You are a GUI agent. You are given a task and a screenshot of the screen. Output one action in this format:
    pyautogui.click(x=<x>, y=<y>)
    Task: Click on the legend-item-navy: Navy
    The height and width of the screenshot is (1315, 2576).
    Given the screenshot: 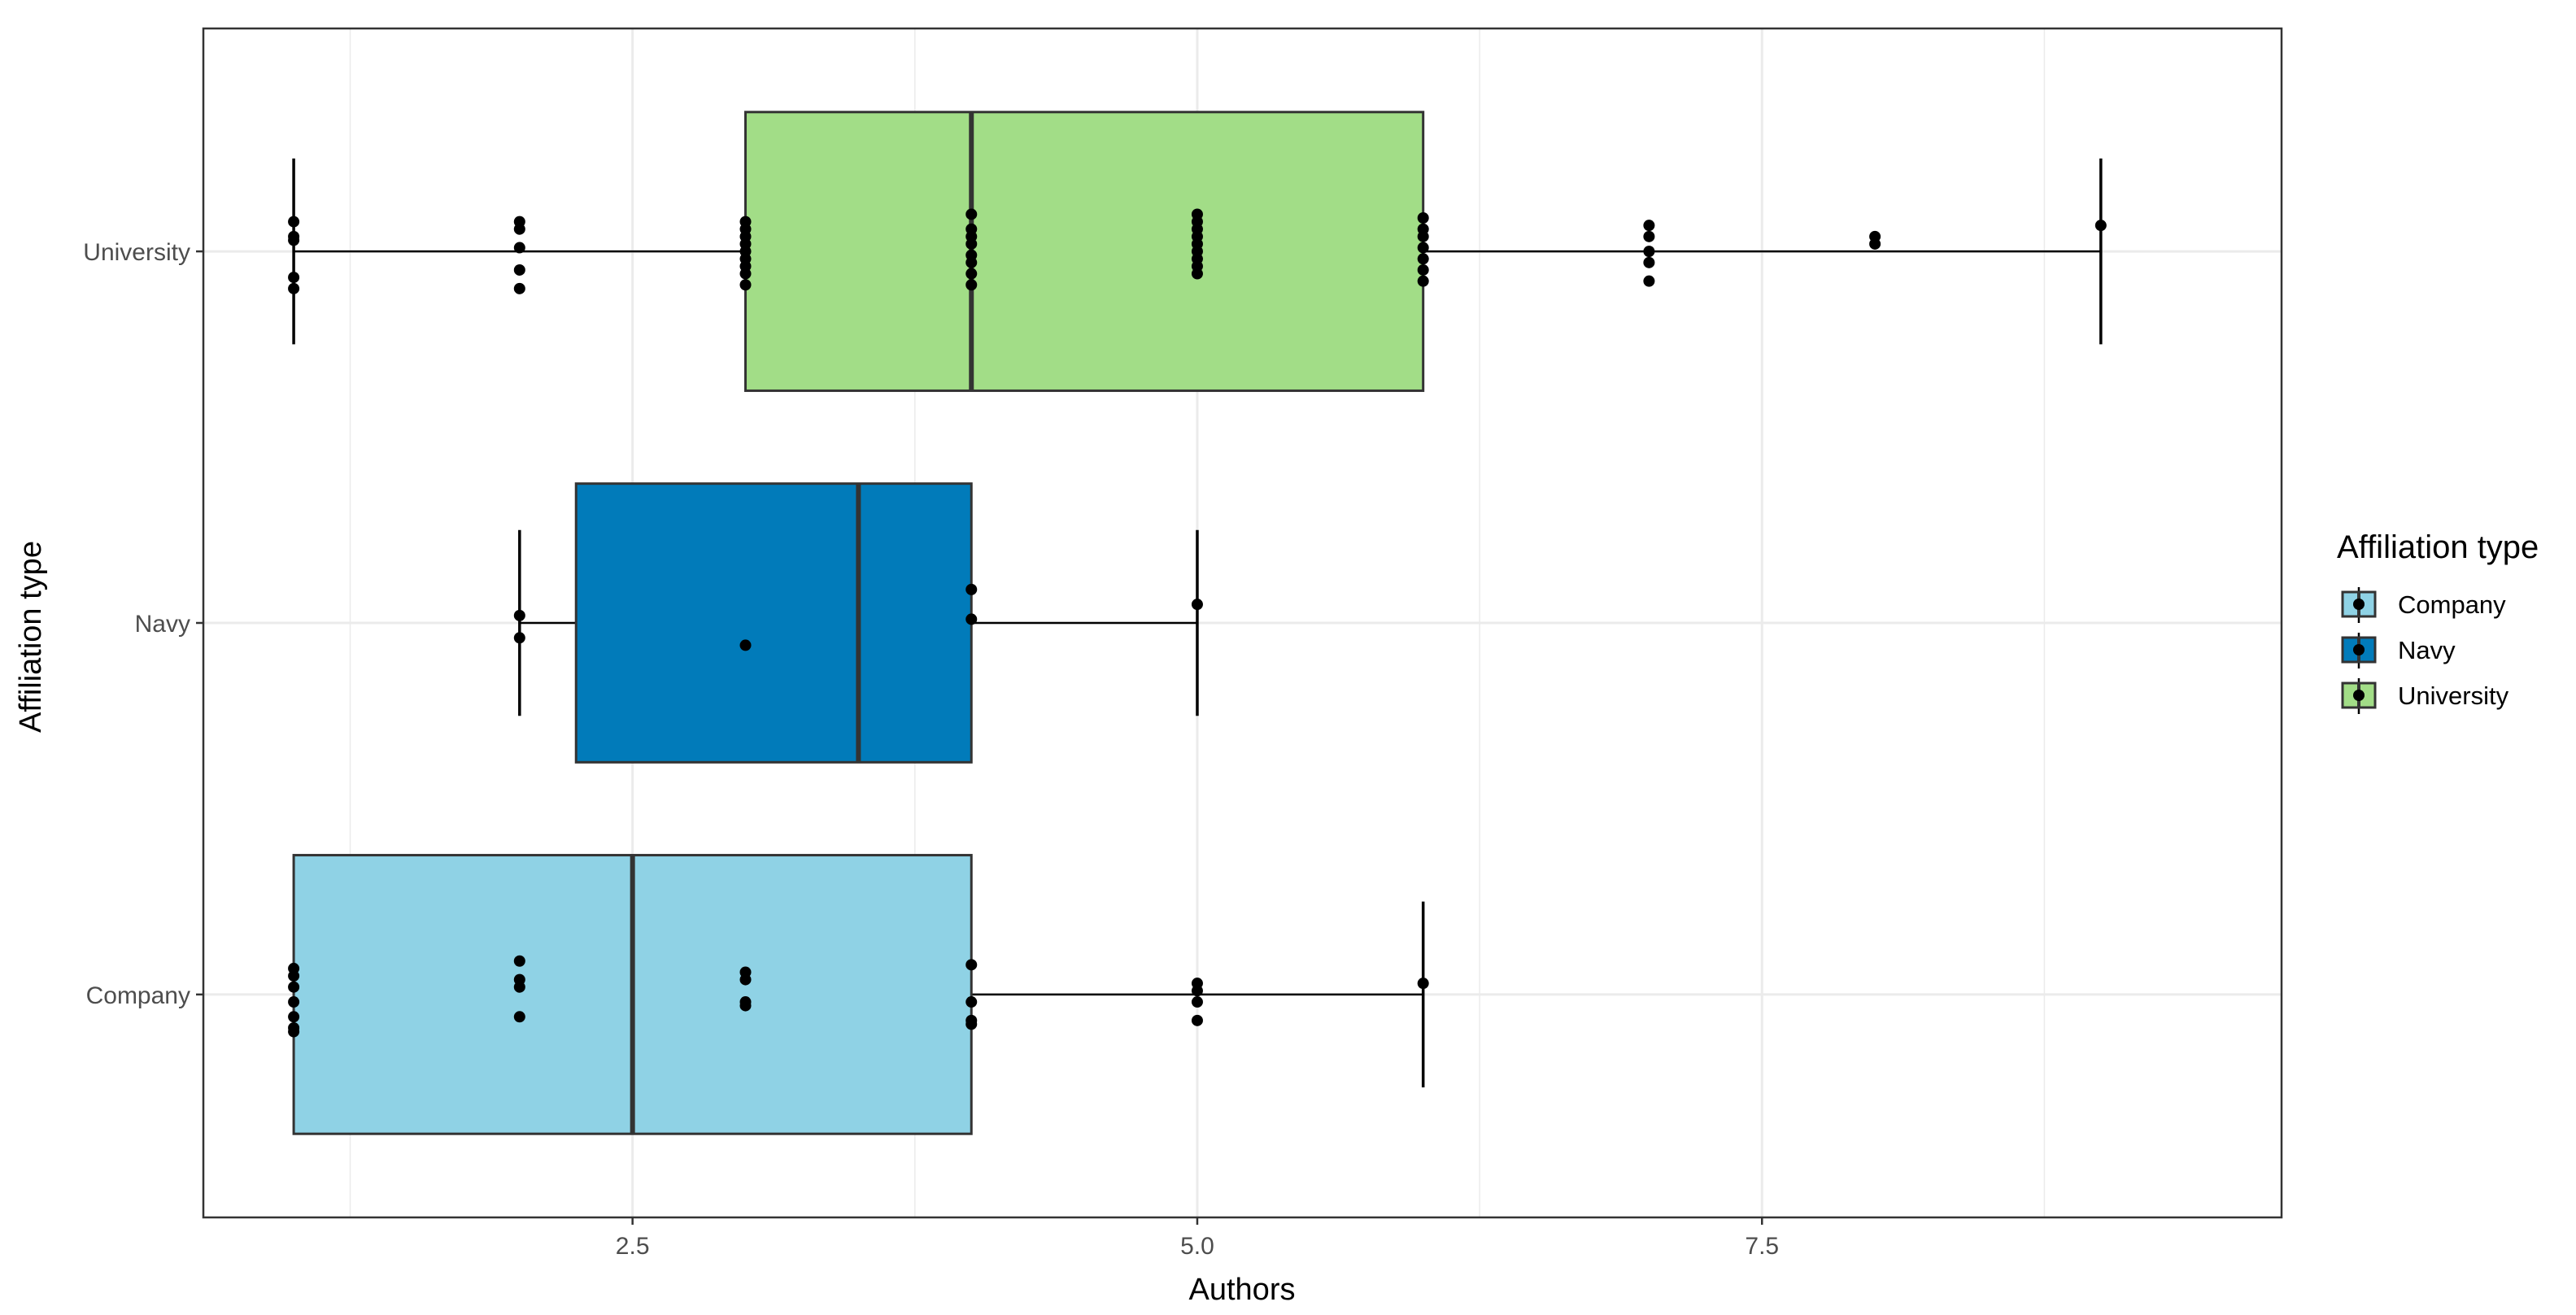 What is the action you would take?
    pyautogui.click(x=2398, y=650)
    